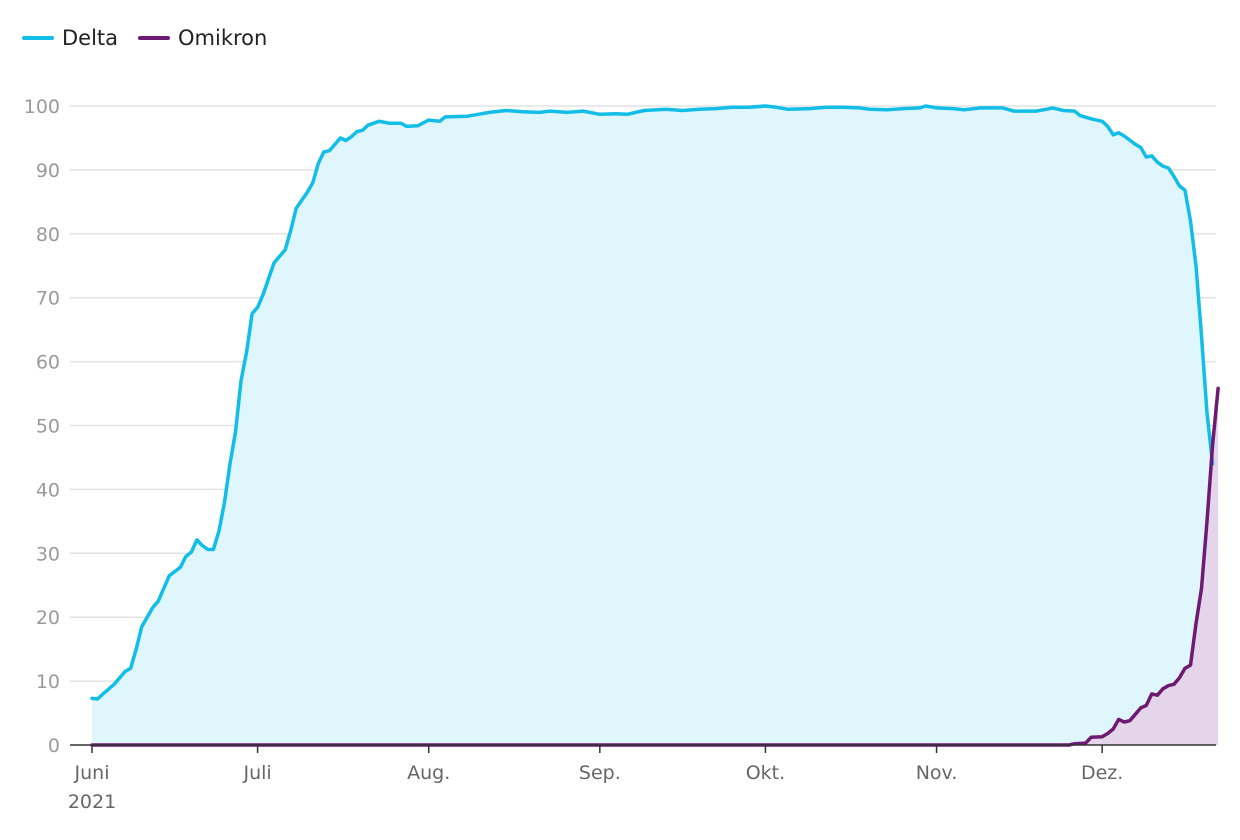 The width and height of the screenshot is (1240, 840). I want to click on legend-item-delta: Delta, so click(70, 38).